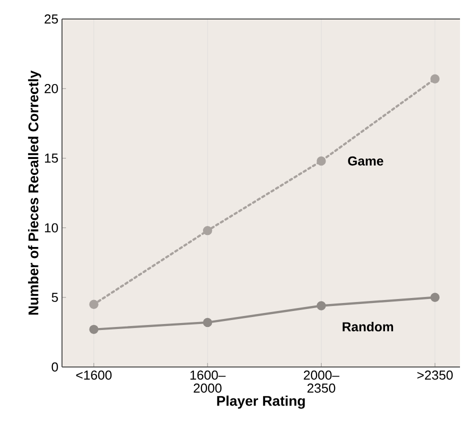 Image resolution: width=468 pixels, height=436 pixels. I want to click on series-label: Game, so click(366, 161).